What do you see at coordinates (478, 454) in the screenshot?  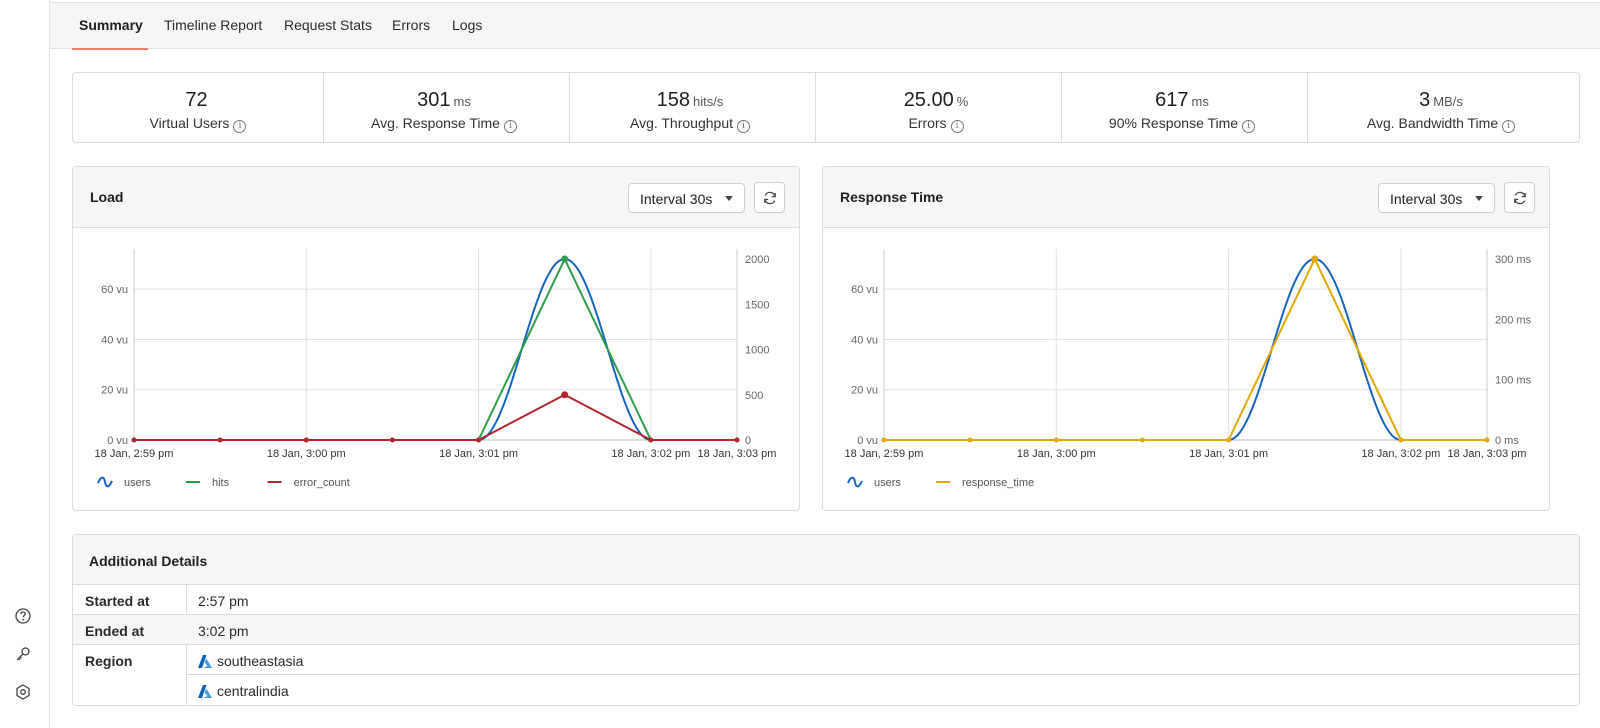 I see `x-tick-label: 18 Jan, 3:01 pm` at bounding box center [478, 454].